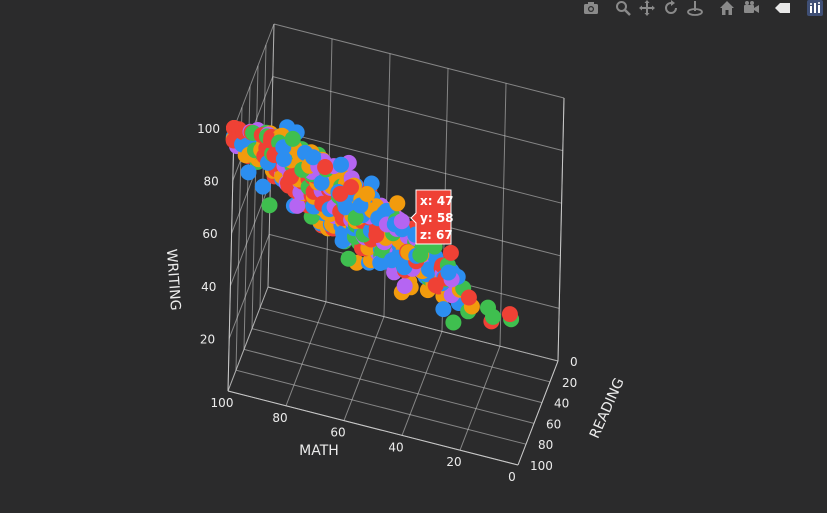 The height and width of the screenshot is (513, 827). What do you see at coordinates (815, 8) in the screenshot?
I see `plotly-logo-icon` at bounding box center [815, 8].